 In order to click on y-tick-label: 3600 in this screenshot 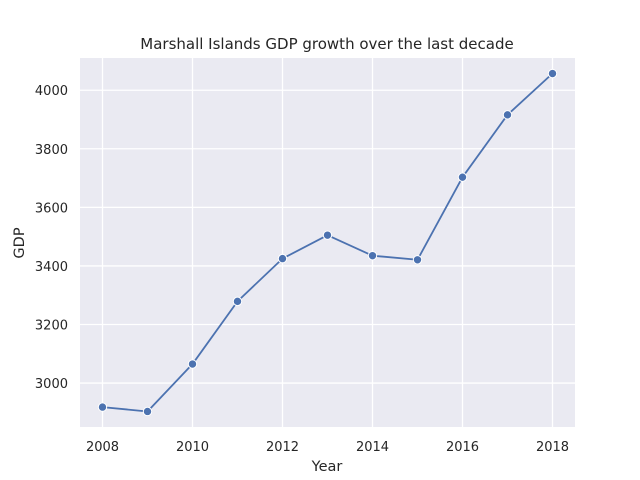, I will do `click(51, 208)`.